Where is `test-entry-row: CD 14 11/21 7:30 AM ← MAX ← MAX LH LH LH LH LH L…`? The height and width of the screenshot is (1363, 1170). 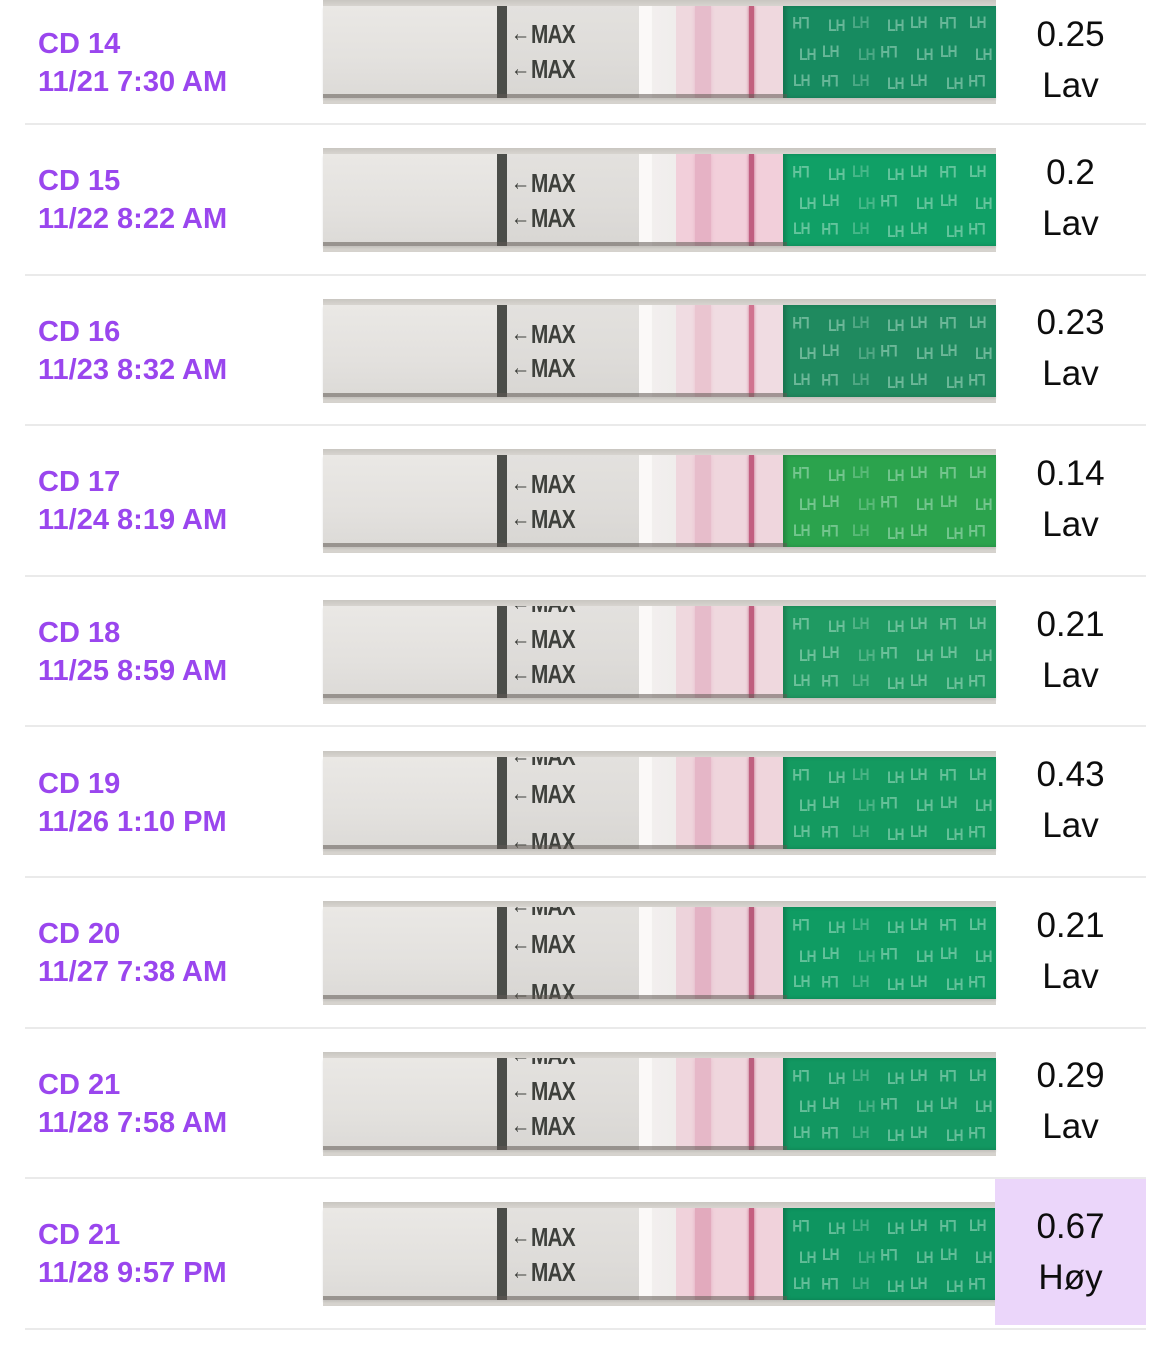 test-entry-row: CD 14 11/21 7:30 AM ← MAX ← MAX LH LH LH LH LH L… is located at coordinates (585, 62).